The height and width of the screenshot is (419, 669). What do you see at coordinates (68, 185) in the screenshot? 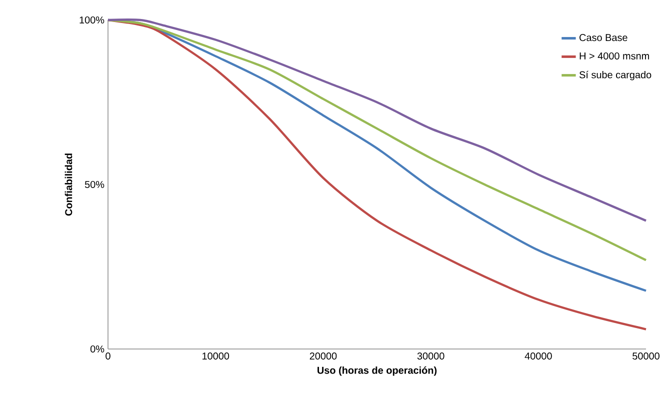
I see `y-axis-title: Confiabilidad` at bounding box center [68, 185].